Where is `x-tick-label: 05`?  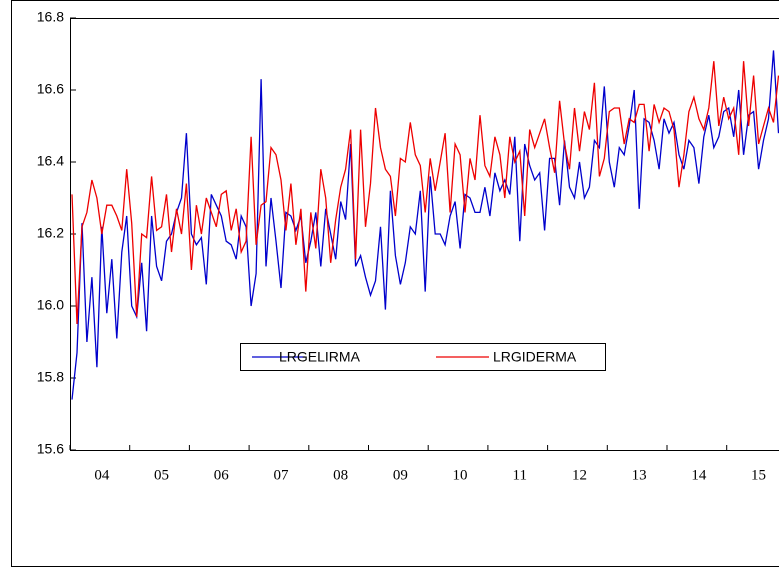
x-tick-label: 05 is located at coordinates (161, 475).